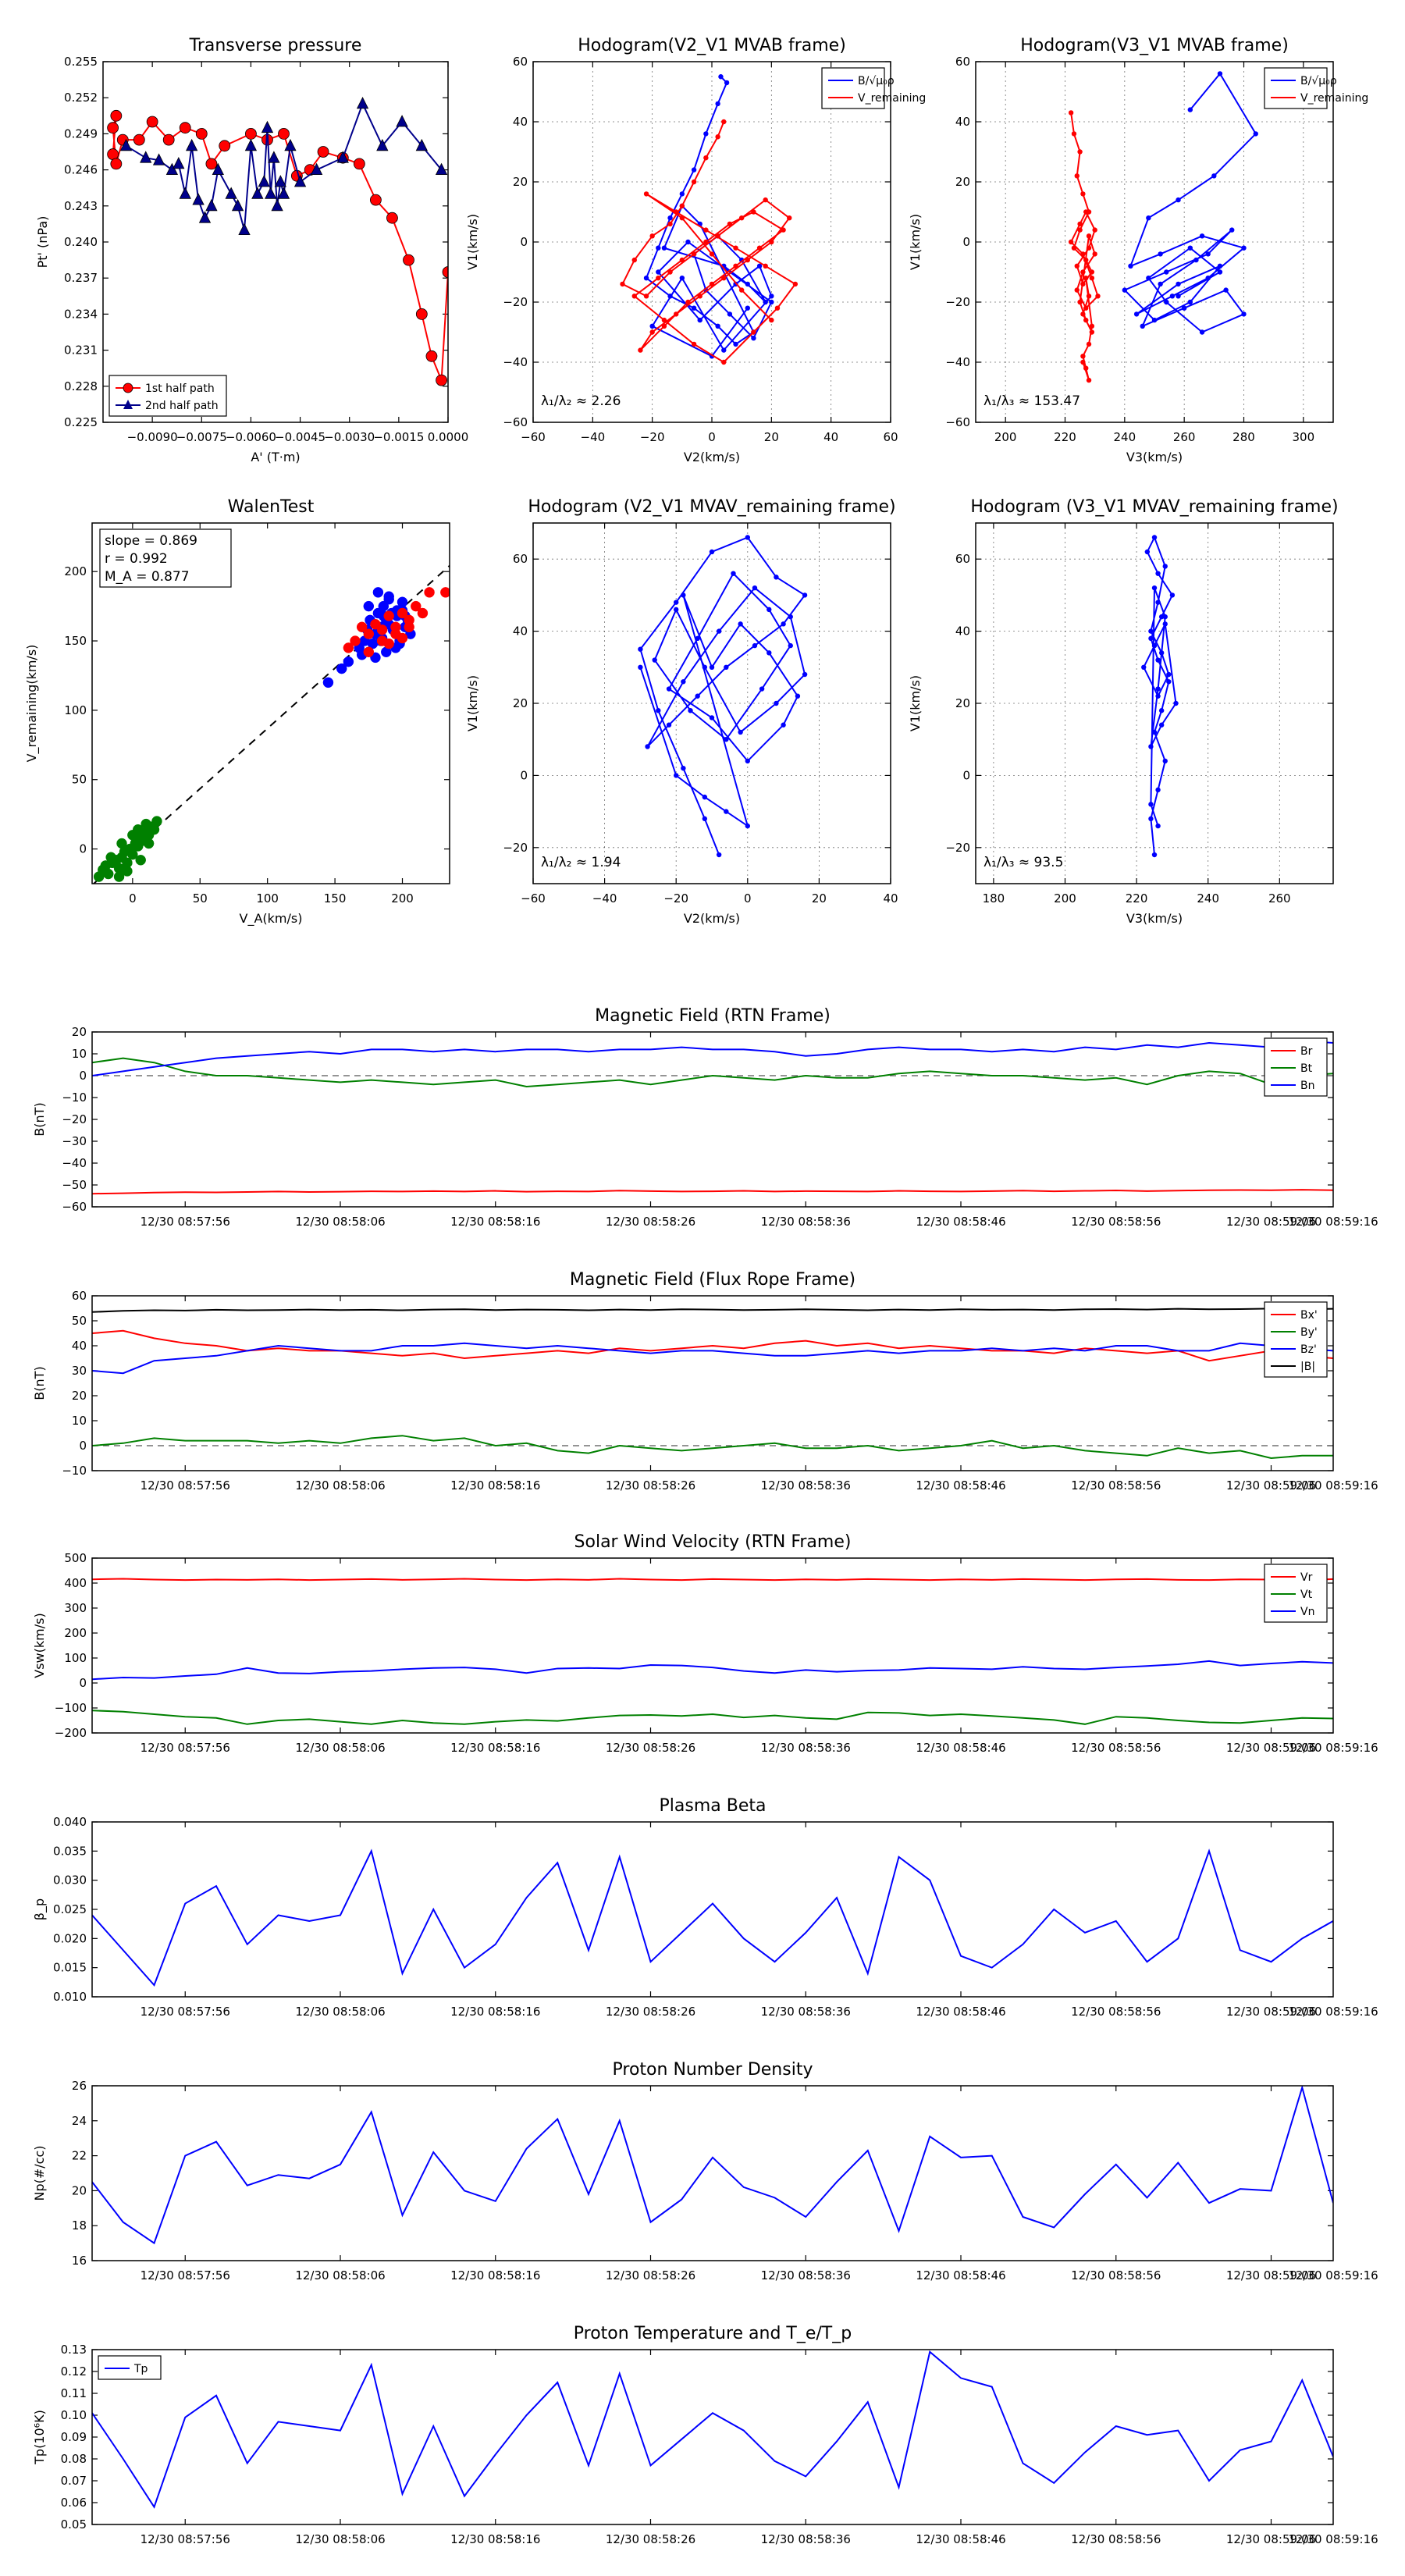 The image size is (1405, 2576). I want to click on y-axis-label: Np(#/cc), so click(40, 2173).